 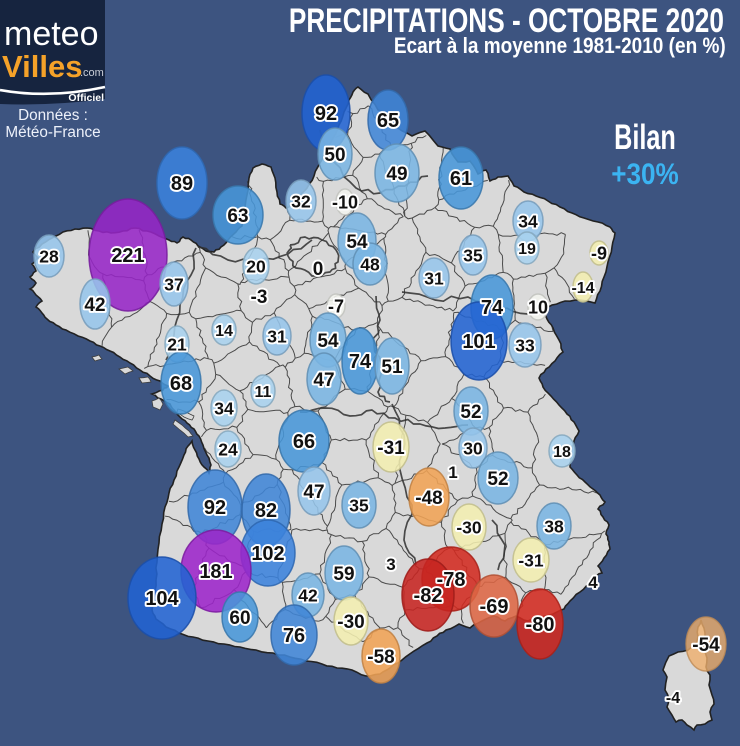 I want to click on svg-text: -14, so click(x=582, y=288).